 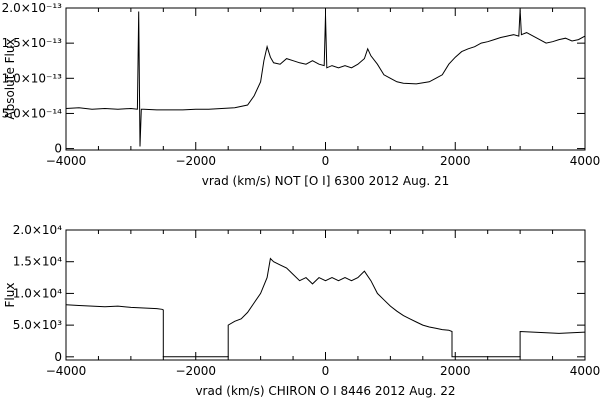 I want to click on y-tick-label: 5.0×10⁻¹⁴, so click(x=32, y=113).